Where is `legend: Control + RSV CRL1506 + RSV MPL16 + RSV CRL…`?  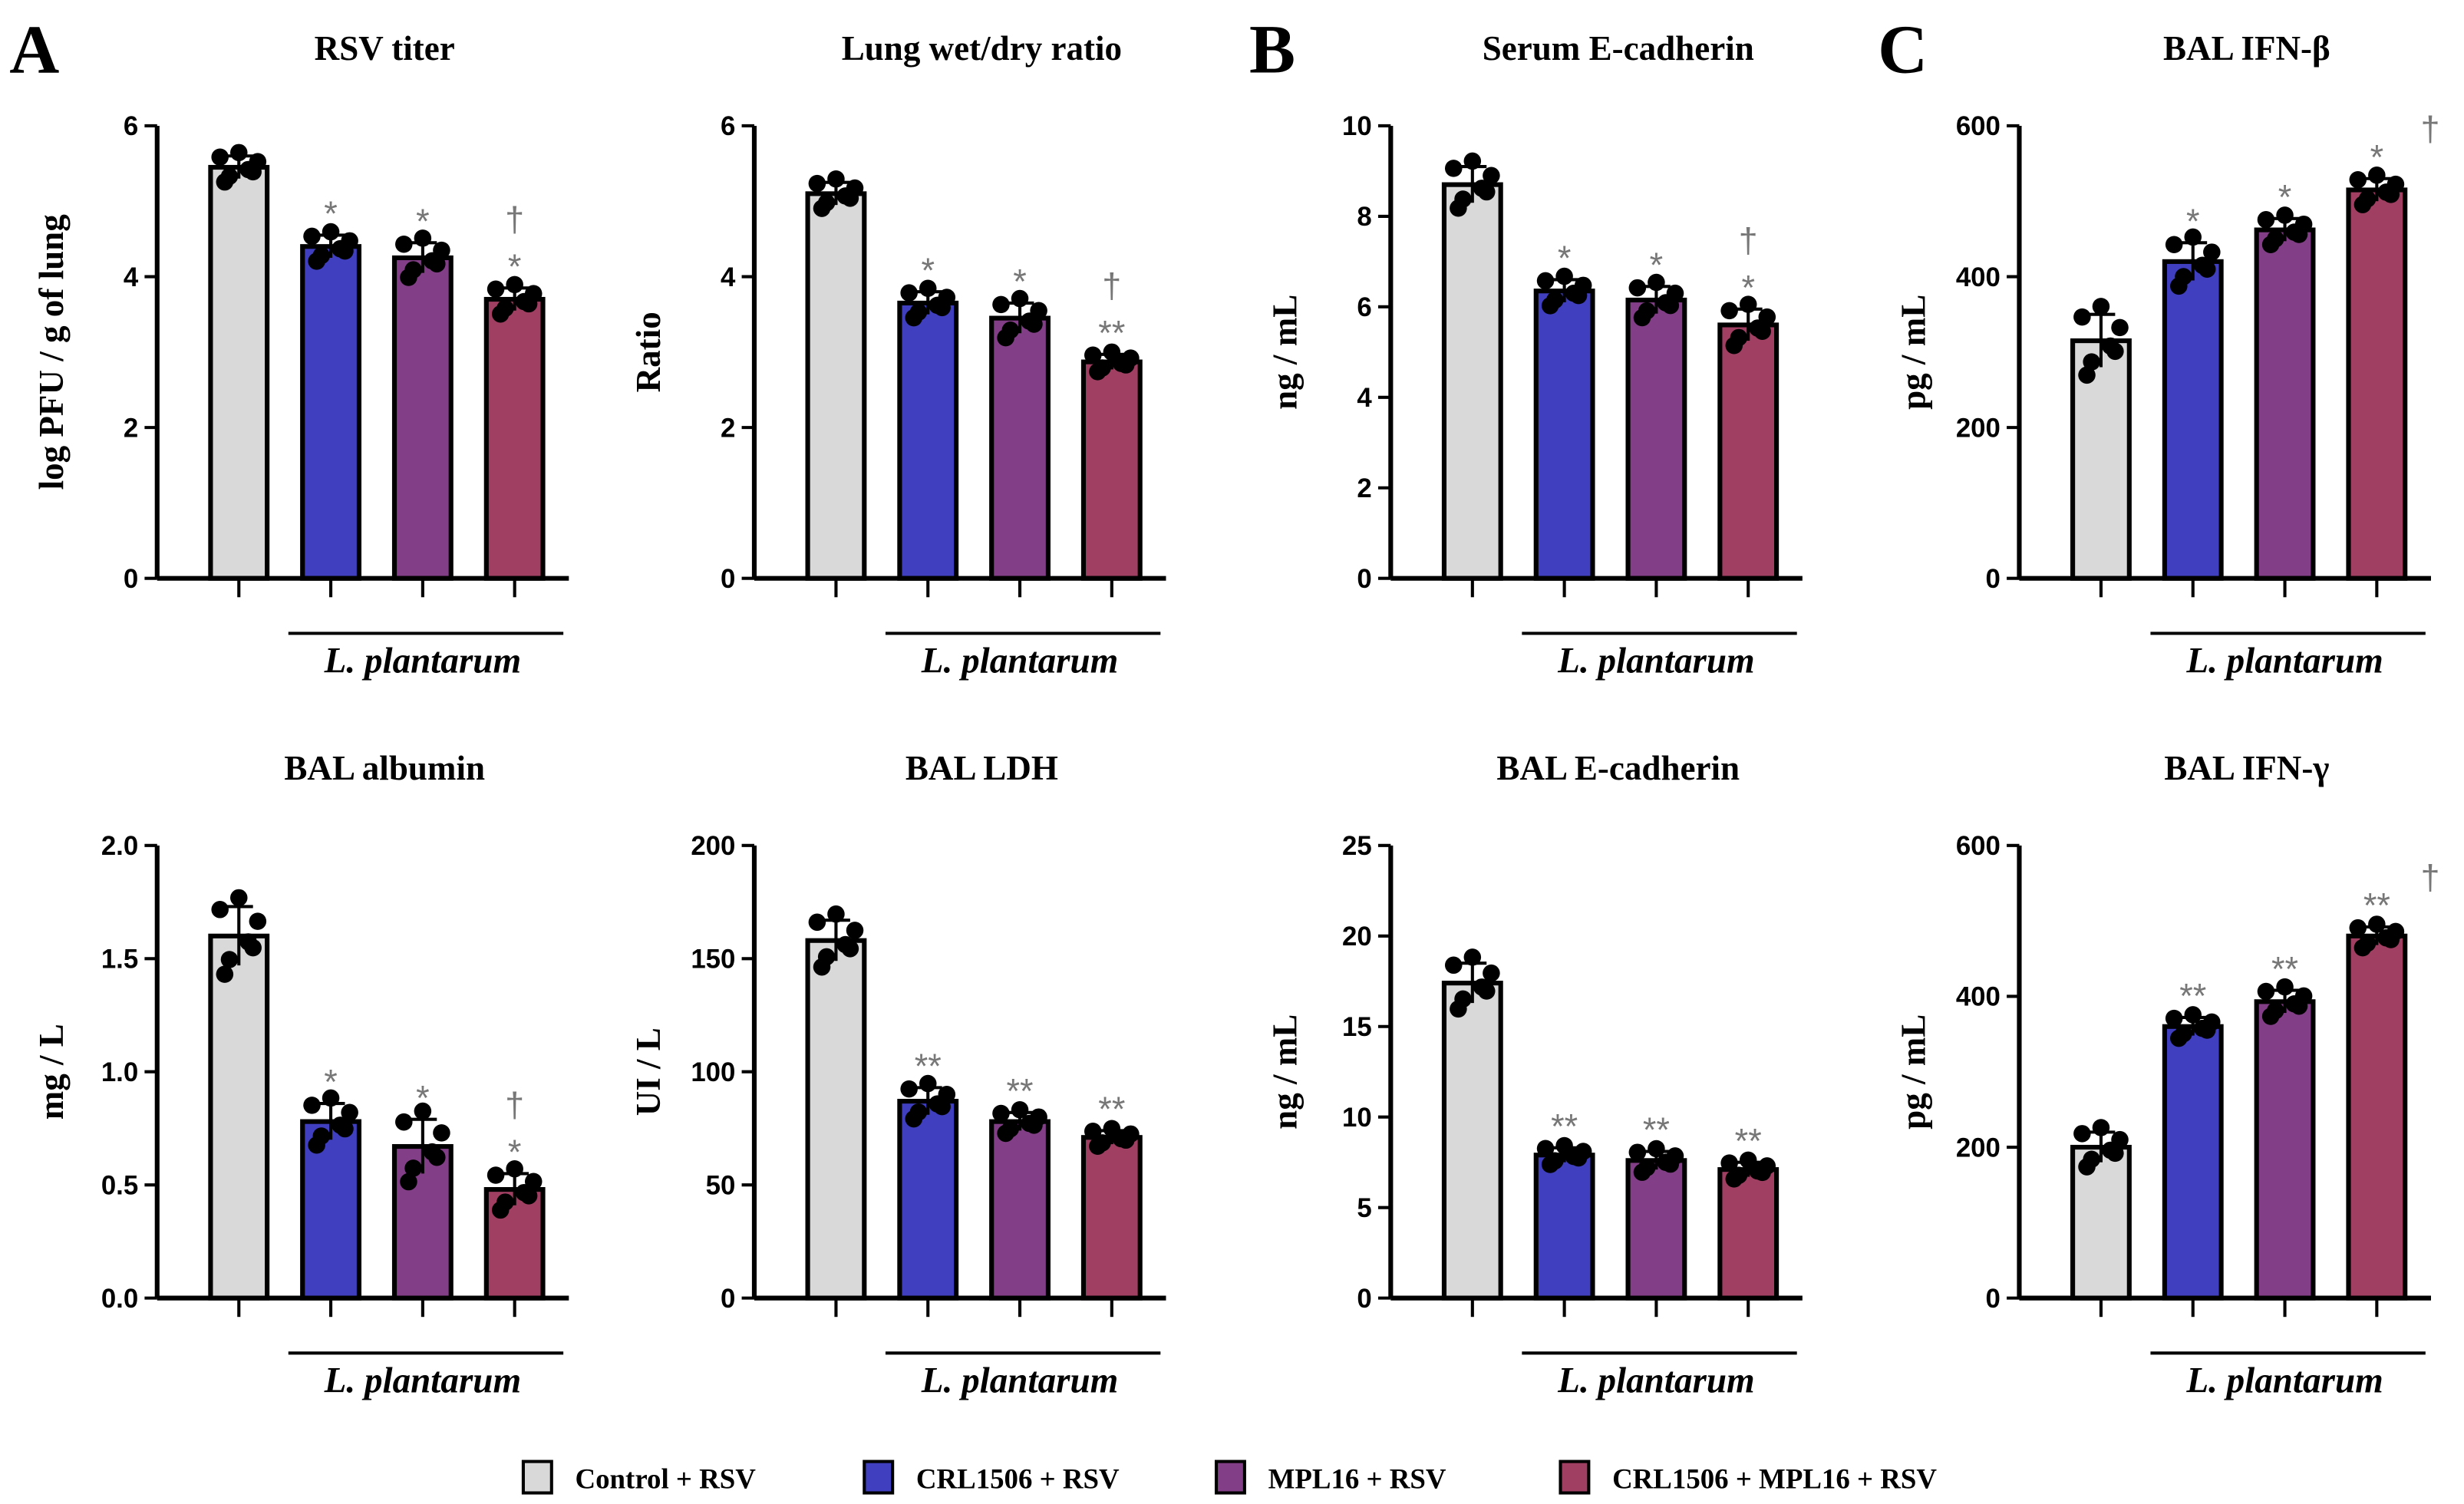 legend: Control + RSV CRL1506 + RSV MPL16 + RSV CRL… is located at coordinates (1229, 1477).